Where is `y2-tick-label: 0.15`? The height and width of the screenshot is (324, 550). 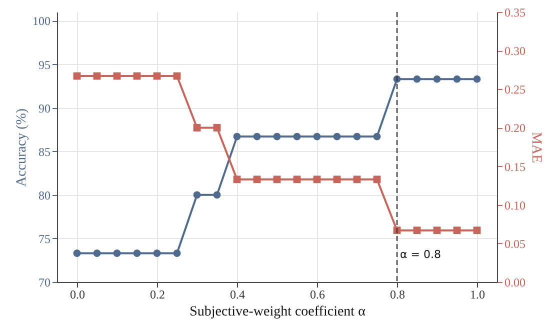
y2-tick-label: 0.15 is located at coordinates (515, 167).